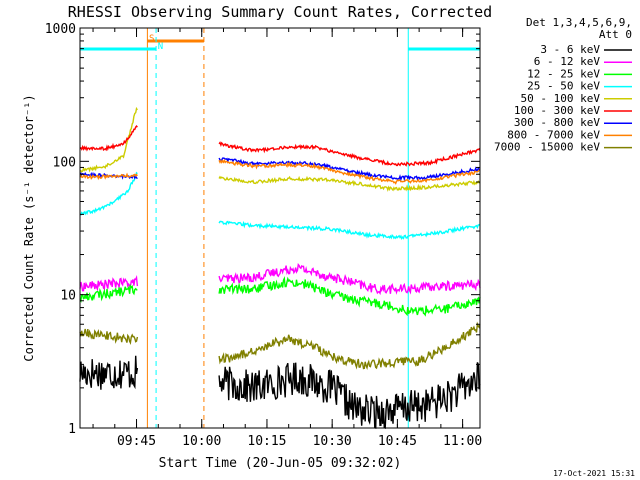 The height and width of the screenshot is (480, 640). Describe the element at coordinates (349, 183) in the screenshot. I see `series-line-50to100keV-seg1` at that location.